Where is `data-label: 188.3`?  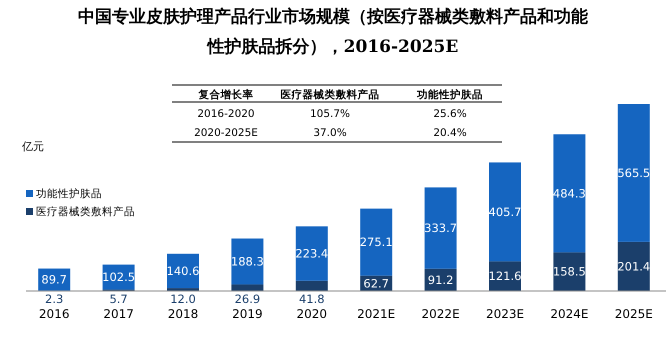 data-label: 188.3 is located at coordinates (247, 261).